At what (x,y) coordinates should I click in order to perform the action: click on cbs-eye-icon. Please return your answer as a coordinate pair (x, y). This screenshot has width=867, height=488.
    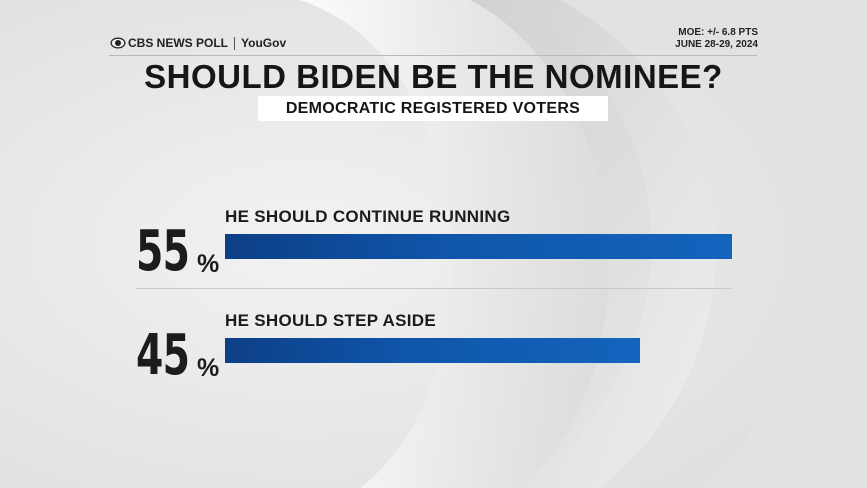
    Looking at the image, I should click on (118, 43).